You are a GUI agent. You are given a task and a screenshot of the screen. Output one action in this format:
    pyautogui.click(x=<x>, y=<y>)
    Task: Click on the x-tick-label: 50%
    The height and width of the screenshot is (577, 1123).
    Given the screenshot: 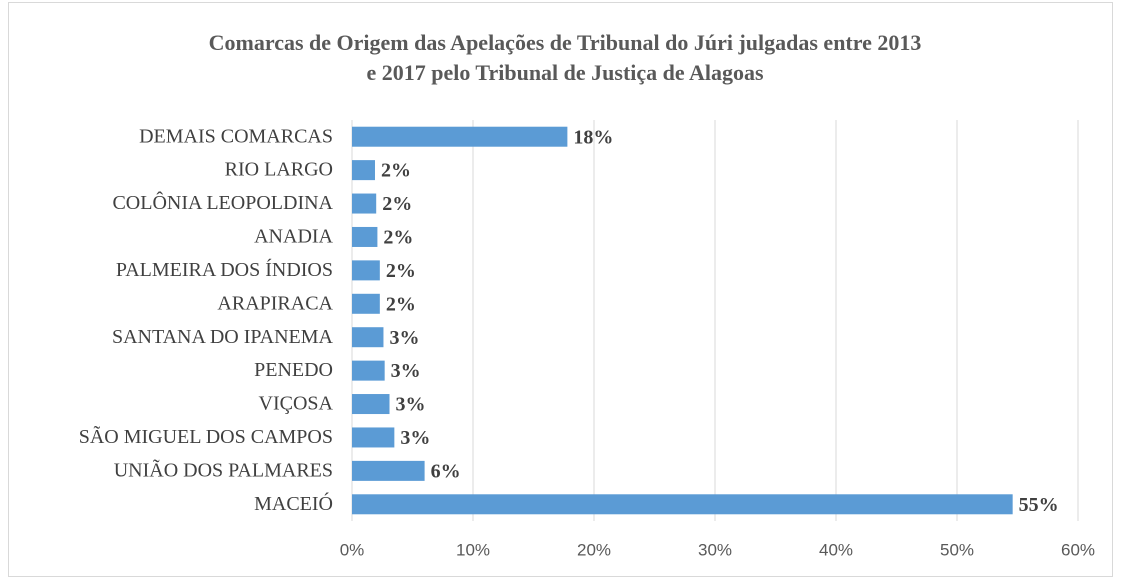 What is the action you would take?
    pyautogui.click(x=957, y=549)
    